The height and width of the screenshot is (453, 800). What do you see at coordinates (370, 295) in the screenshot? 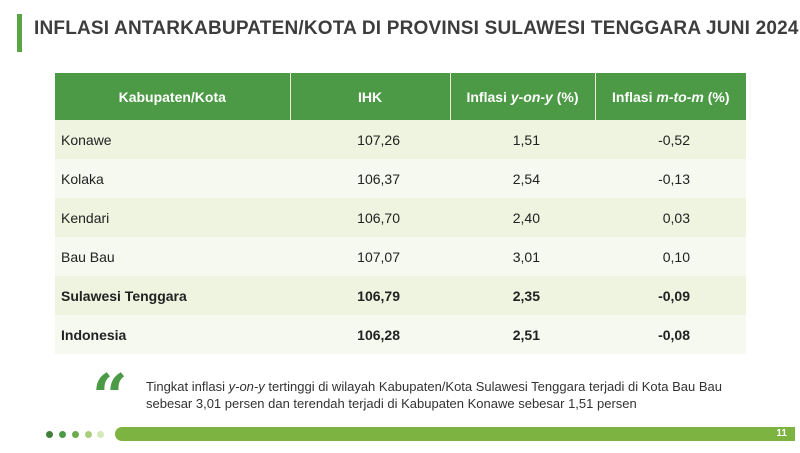
I see `table-cell: 106,79` at bounding box center [370, 295].